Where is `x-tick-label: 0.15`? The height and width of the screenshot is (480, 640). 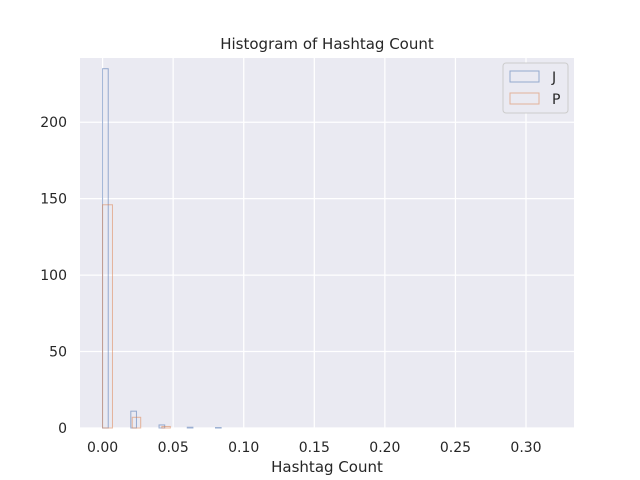 x-tick-label: 0.15 is located at coordinates (314, 448).